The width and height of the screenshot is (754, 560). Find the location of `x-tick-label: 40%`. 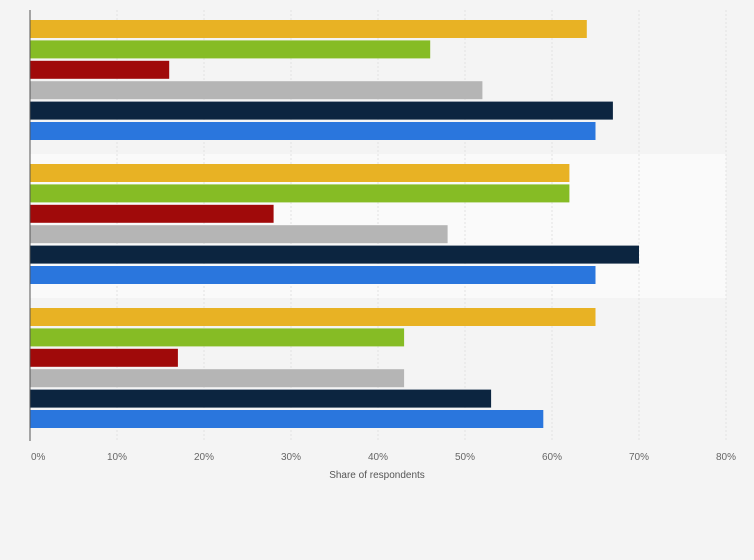

x-tick-label: 40% is located at coordinates (378, 457).